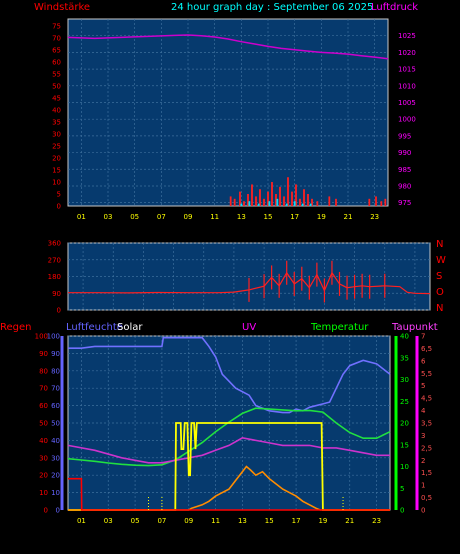 The width and height of the screenshot is (460, 554). Describe the element at coordinates (56, 294) in the screenshot. I see `dir-tick-label: 90` at that location.